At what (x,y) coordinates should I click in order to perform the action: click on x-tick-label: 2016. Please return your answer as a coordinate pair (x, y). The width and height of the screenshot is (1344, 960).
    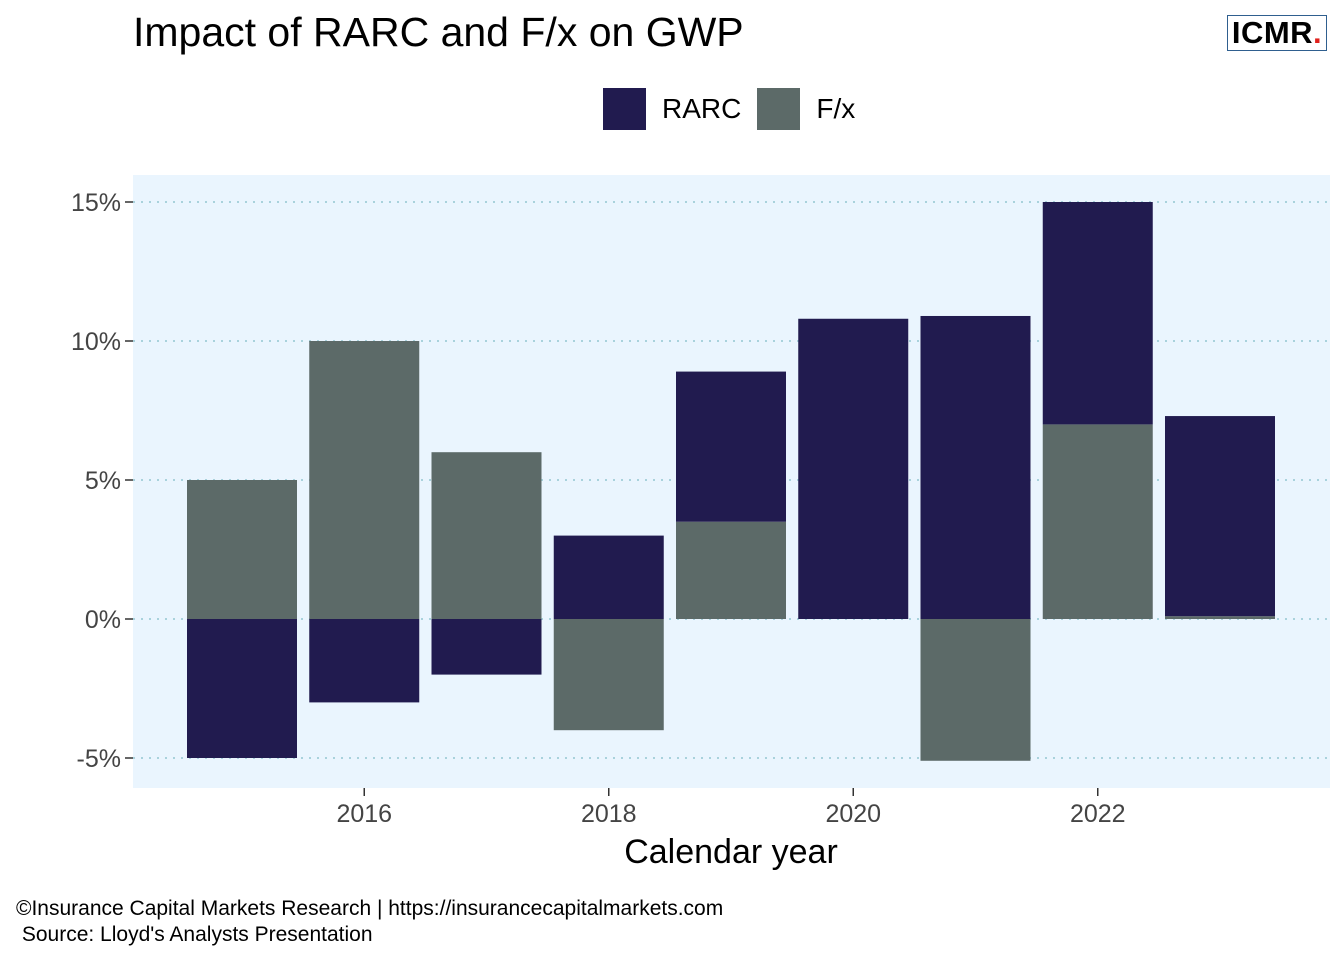
    Looking at the image, I should click on (364, 814).